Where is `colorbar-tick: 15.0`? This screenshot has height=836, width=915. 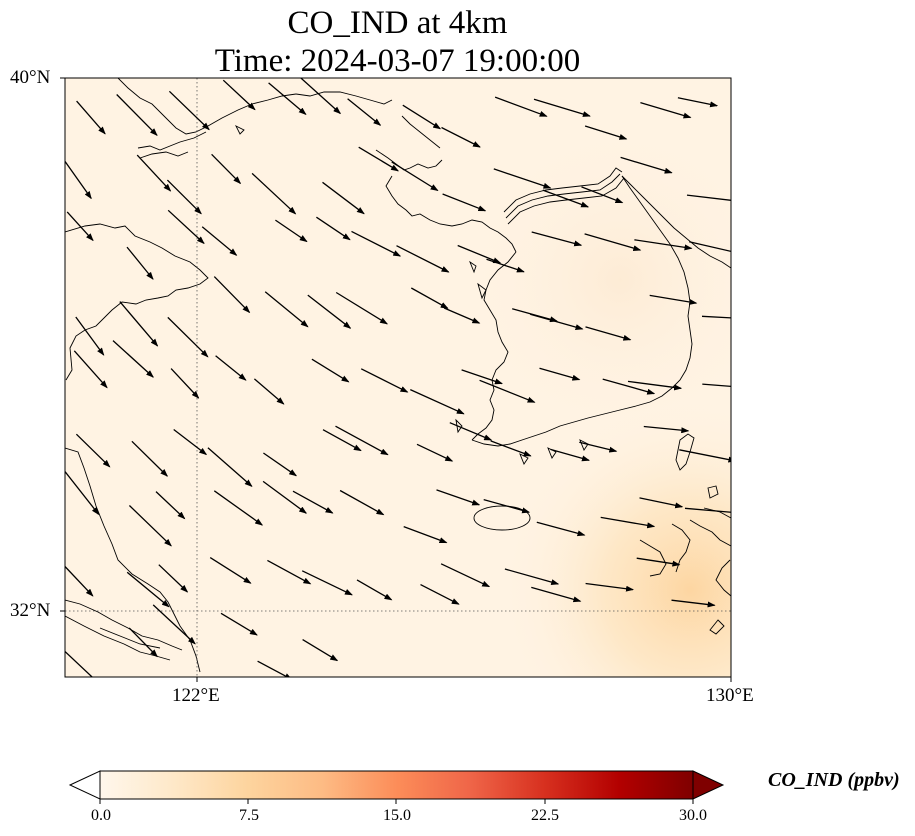 colorbar-tick: 15.0 is located at coordinates (397, 815).